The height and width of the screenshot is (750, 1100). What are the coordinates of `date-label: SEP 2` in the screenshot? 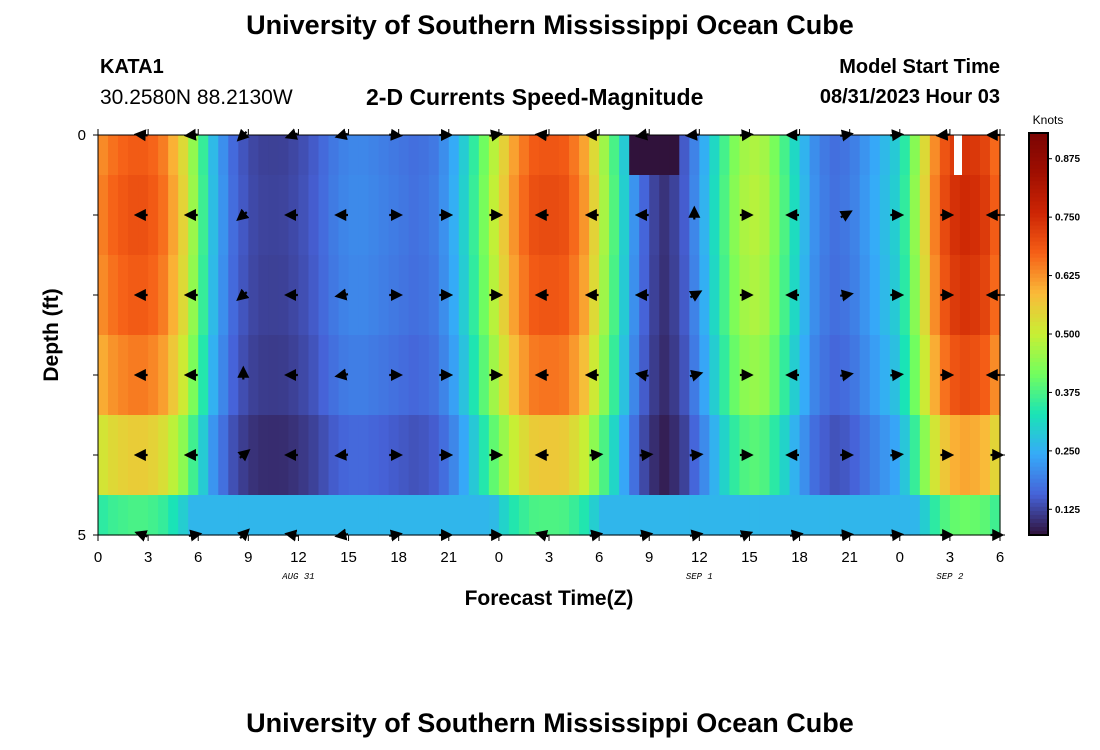 It's located at (950, 577).